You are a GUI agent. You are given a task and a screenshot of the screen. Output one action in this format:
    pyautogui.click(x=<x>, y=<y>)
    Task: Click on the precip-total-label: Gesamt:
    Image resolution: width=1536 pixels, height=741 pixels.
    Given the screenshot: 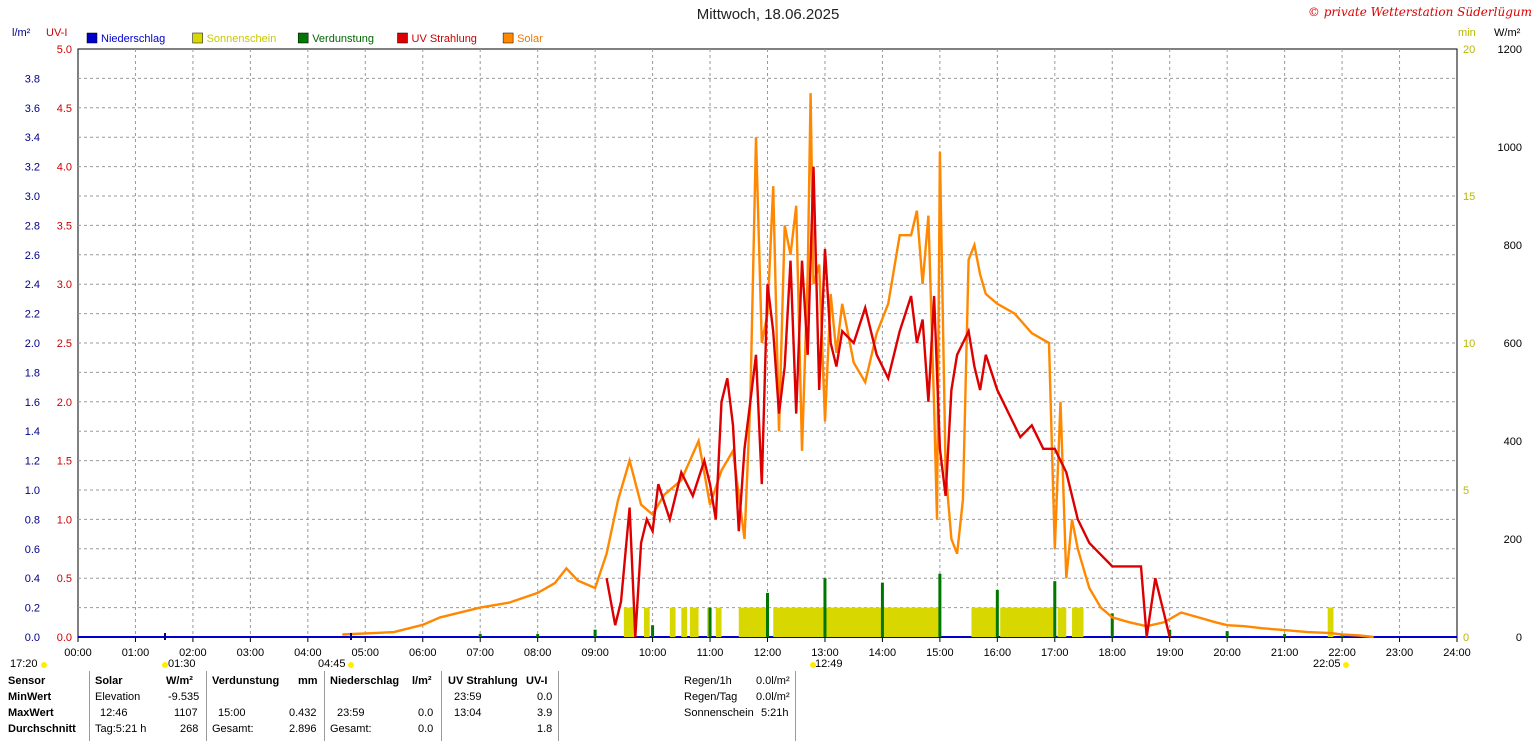 What is the action you would take?
    pyautogui.click(x=351, y=729)
    